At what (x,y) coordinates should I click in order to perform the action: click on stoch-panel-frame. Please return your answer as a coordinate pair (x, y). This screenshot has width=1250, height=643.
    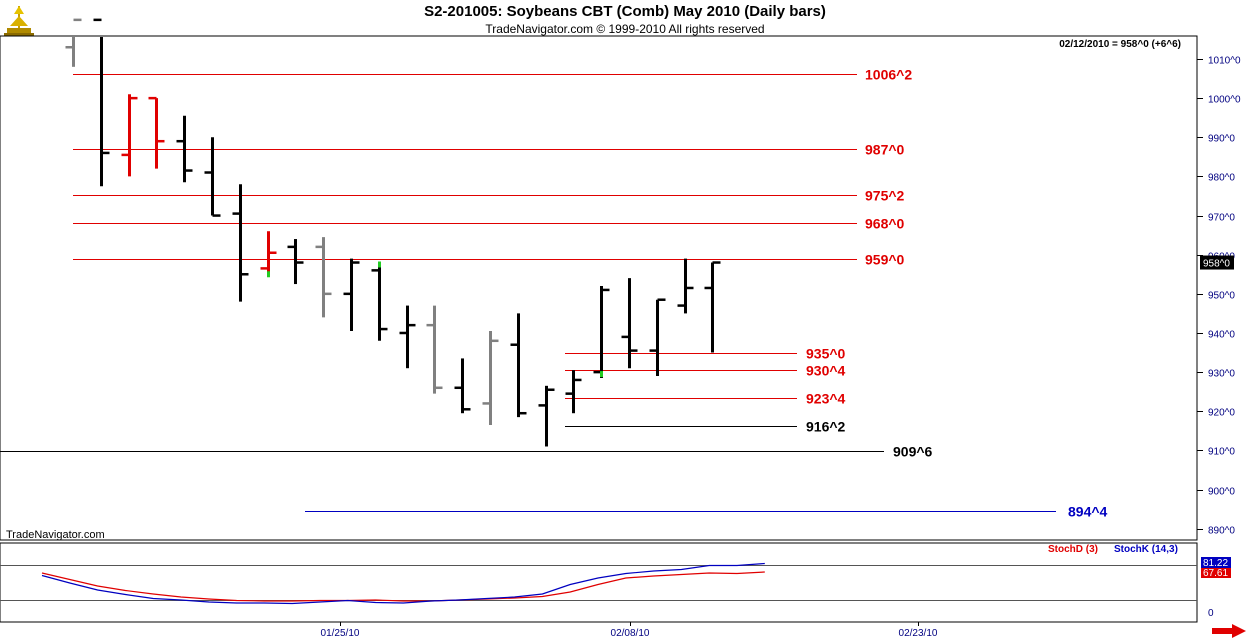
    Looking at the image, I should click on (599, 582).